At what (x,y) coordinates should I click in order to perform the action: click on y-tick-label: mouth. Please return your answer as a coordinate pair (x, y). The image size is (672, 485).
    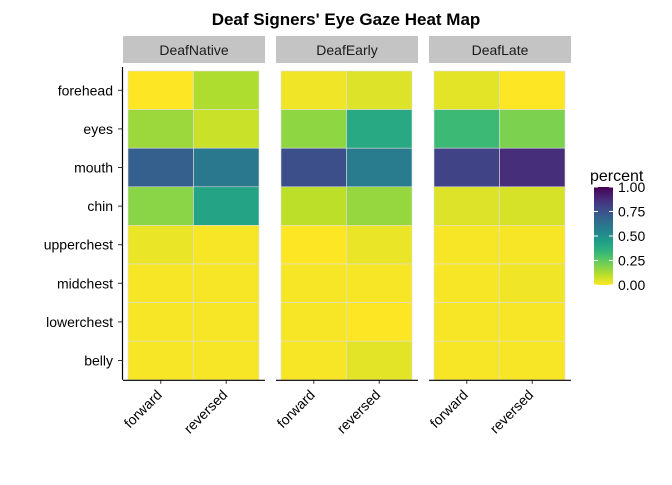
    Looking at the image, I should click on (93, 168).